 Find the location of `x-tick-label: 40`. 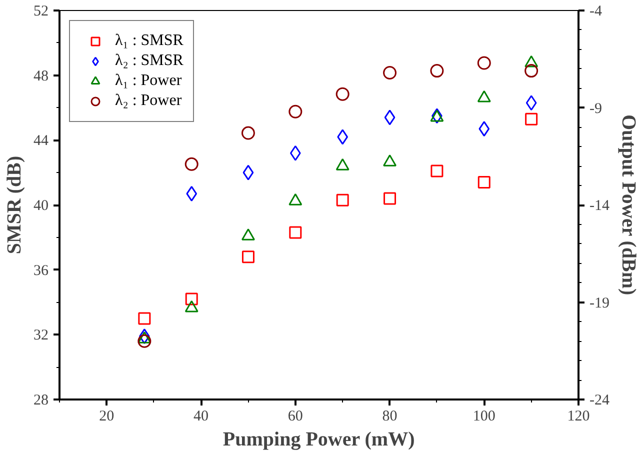

x-tick-label: 40 is located at coordinates (201, 416).